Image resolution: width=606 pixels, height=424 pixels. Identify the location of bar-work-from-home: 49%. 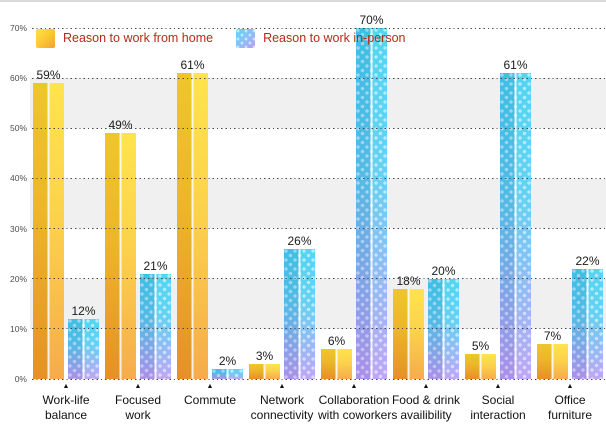
(120, 248).